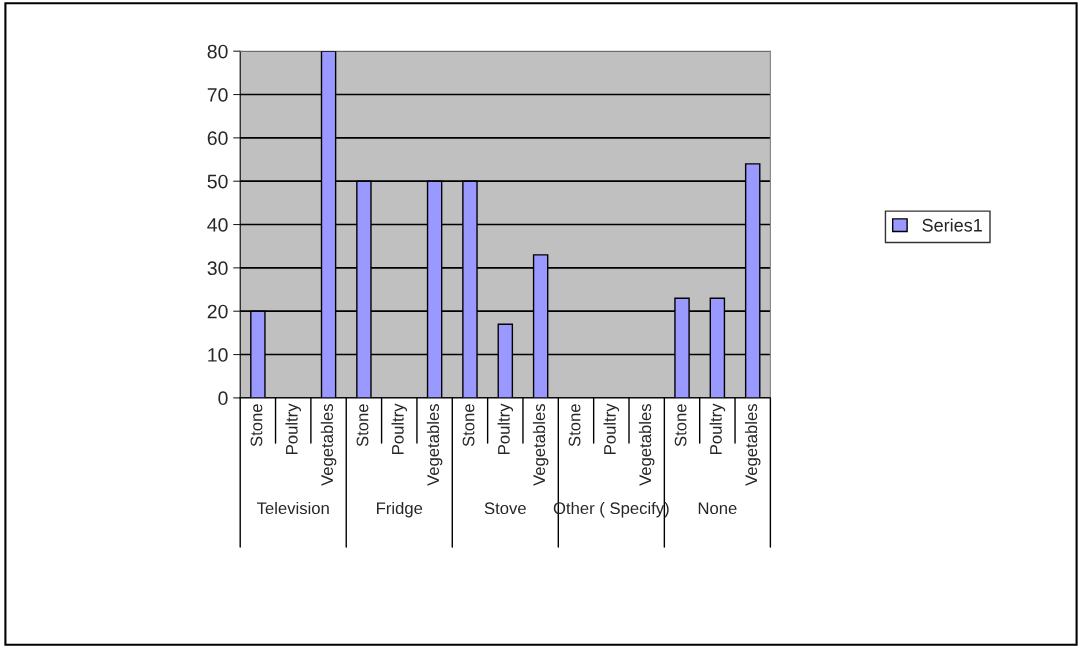 Image resolution: width=1082 pixels, height=648 pixels. I want to click on legend-label: Series1, so click(952, 225).